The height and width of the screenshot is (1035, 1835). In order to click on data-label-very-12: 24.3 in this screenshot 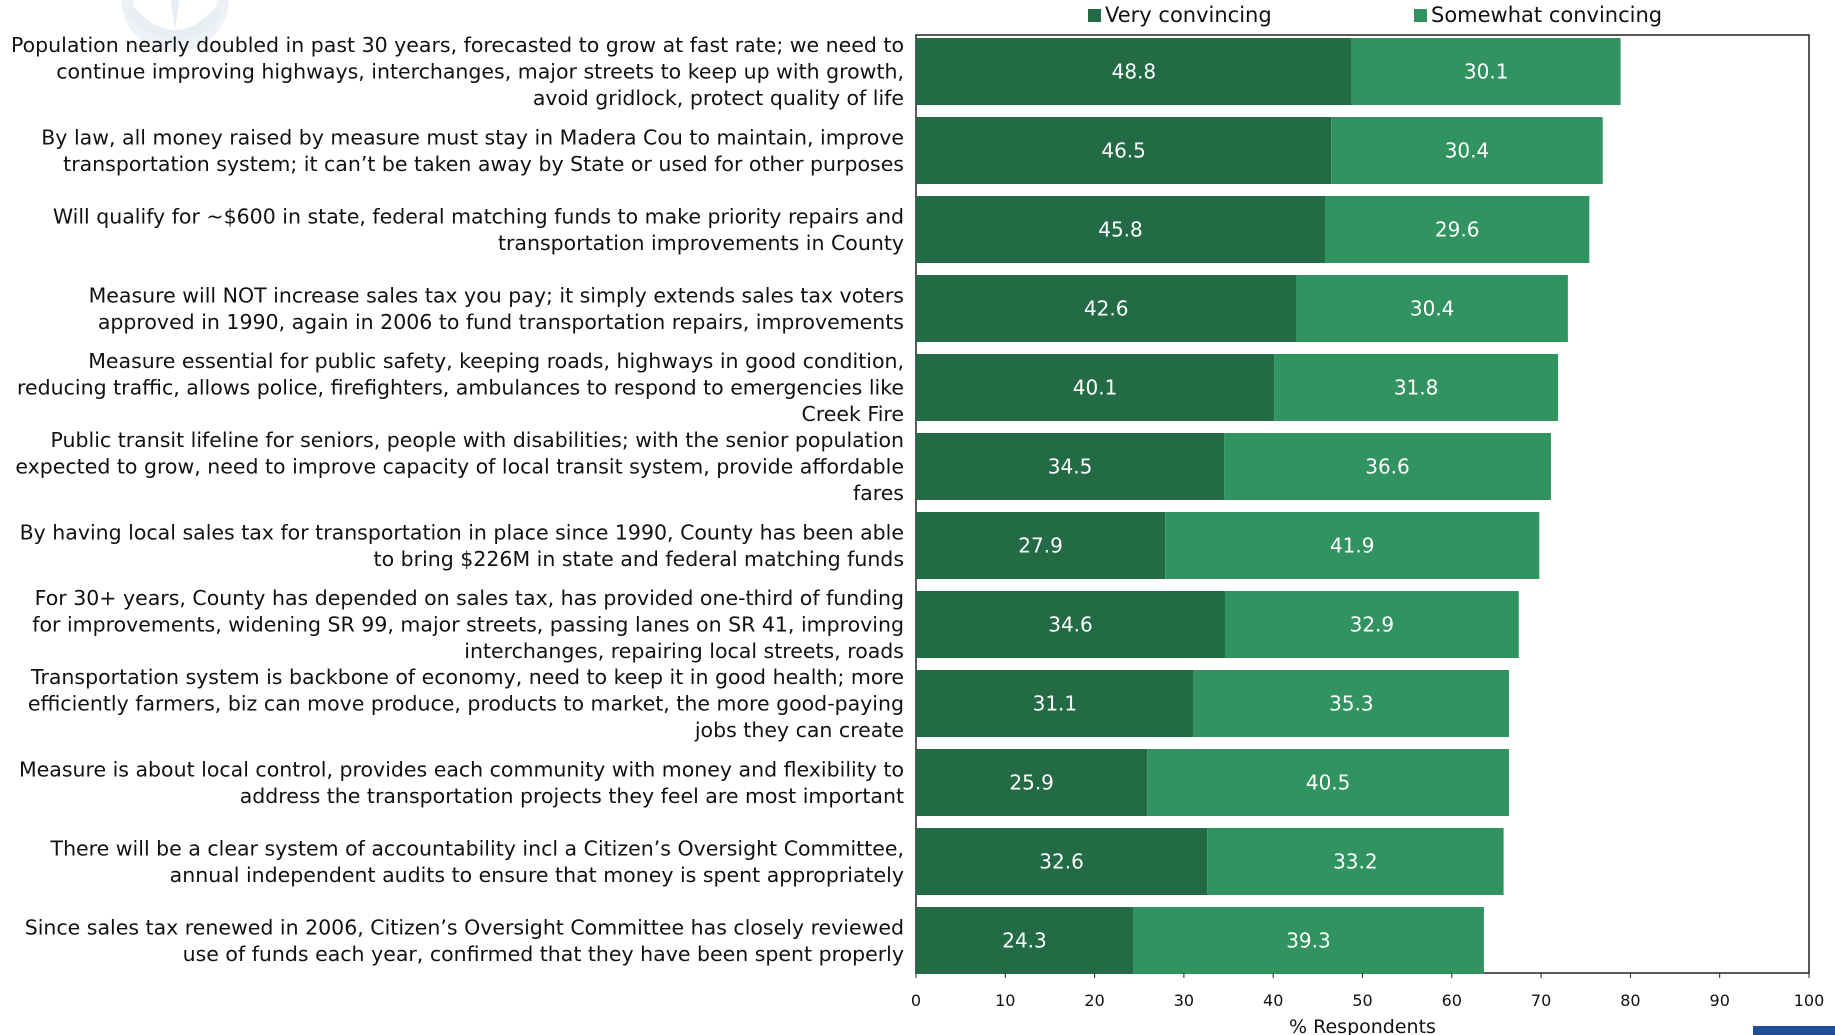, I will do `click(1024, 941)`.